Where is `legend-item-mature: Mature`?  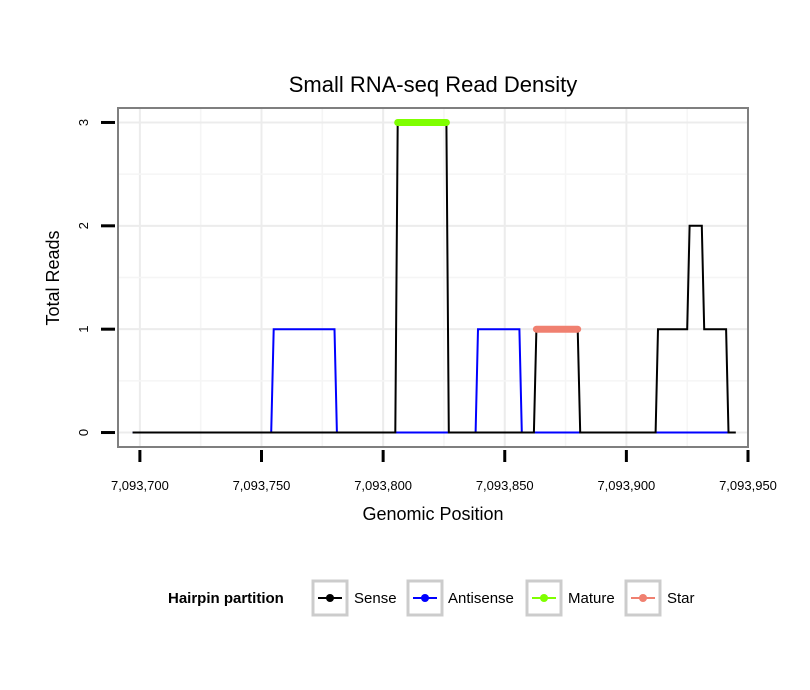 legend-item-mature: Mature is located at coordinates (570, 598).